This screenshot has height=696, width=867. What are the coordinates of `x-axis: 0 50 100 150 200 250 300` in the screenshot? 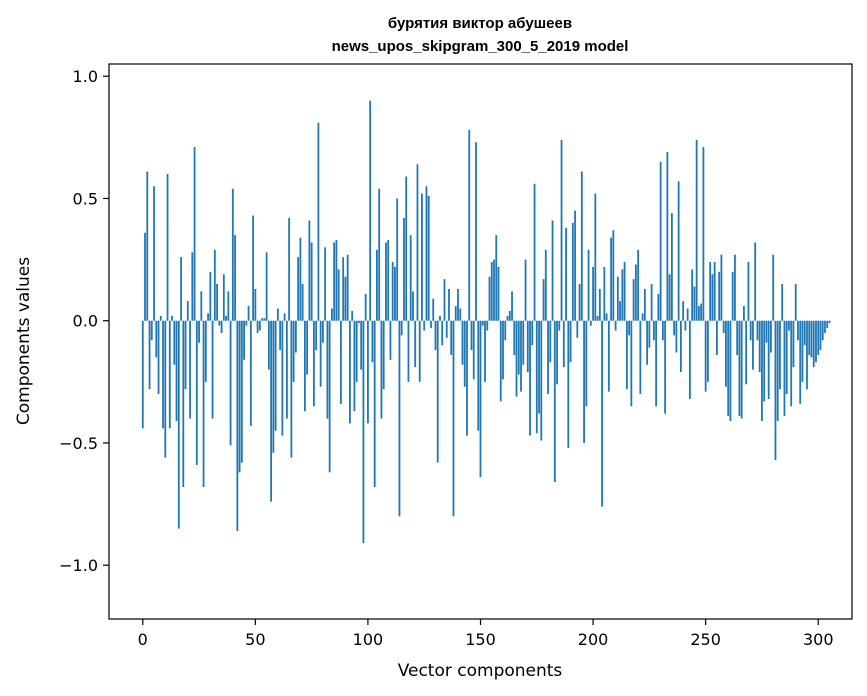 It's located at (486, 634).